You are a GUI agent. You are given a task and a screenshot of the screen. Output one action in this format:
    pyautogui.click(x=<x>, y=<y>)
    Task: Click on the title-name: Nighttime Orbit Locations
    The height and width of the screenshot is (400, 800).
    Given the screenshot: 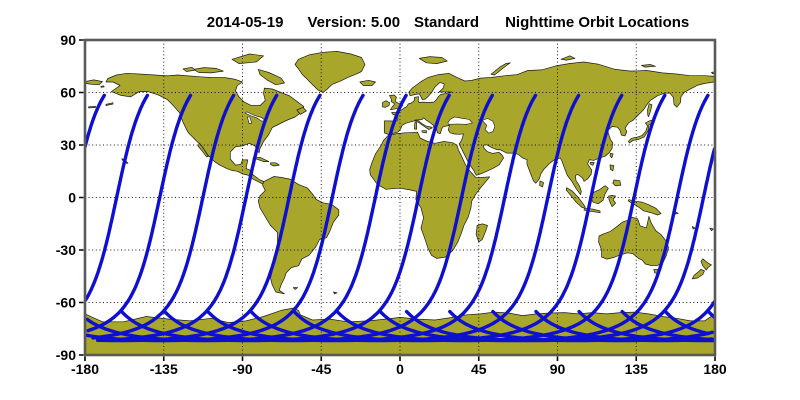 What is the action you would take?
    pyautogui.click(x=597, y=22)
    